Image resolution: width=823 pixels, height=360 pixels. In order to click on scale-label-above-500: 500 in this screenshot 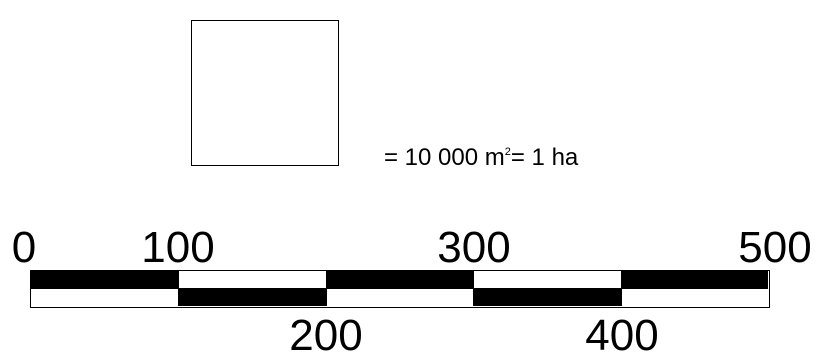, I will do `click(775, 247)`.